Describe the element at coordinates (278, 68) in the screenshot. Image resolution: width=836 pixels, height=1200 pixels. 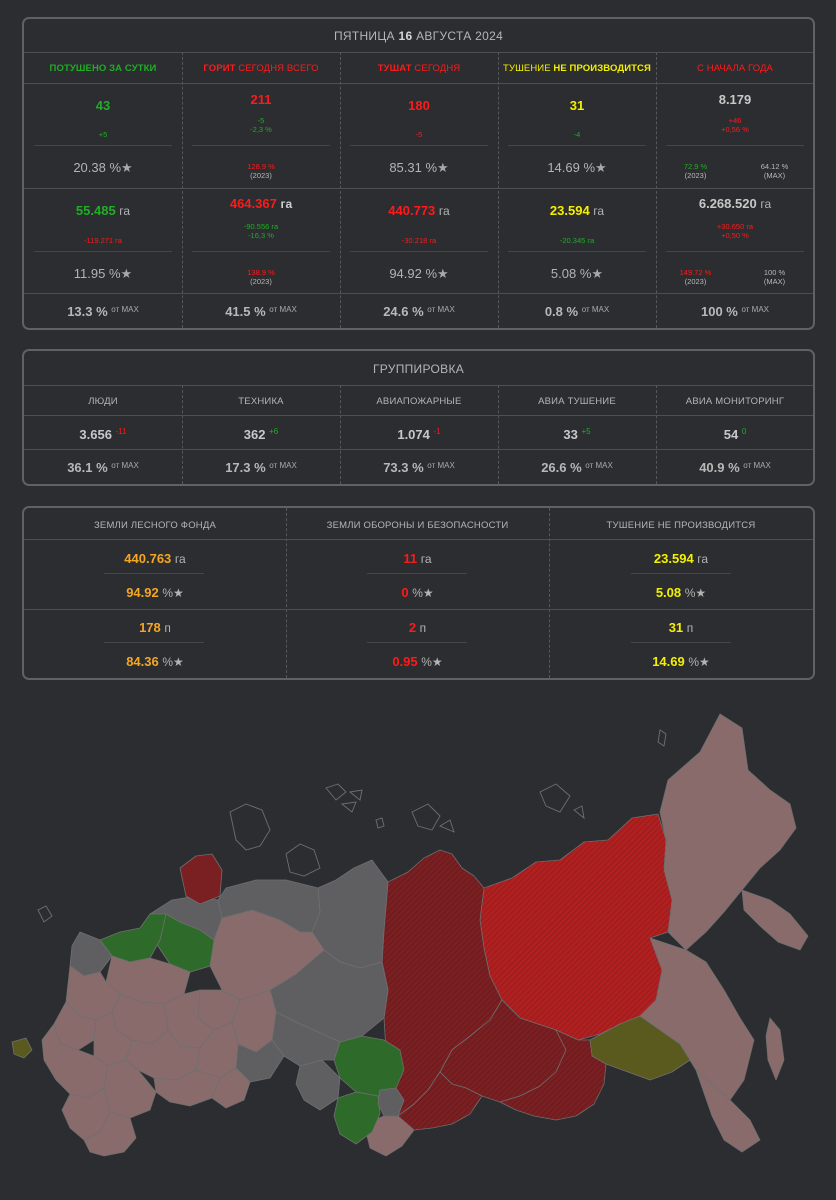
I see `header-burning-label-b: СЕГОДНЯ ВСЕГО` at that location.